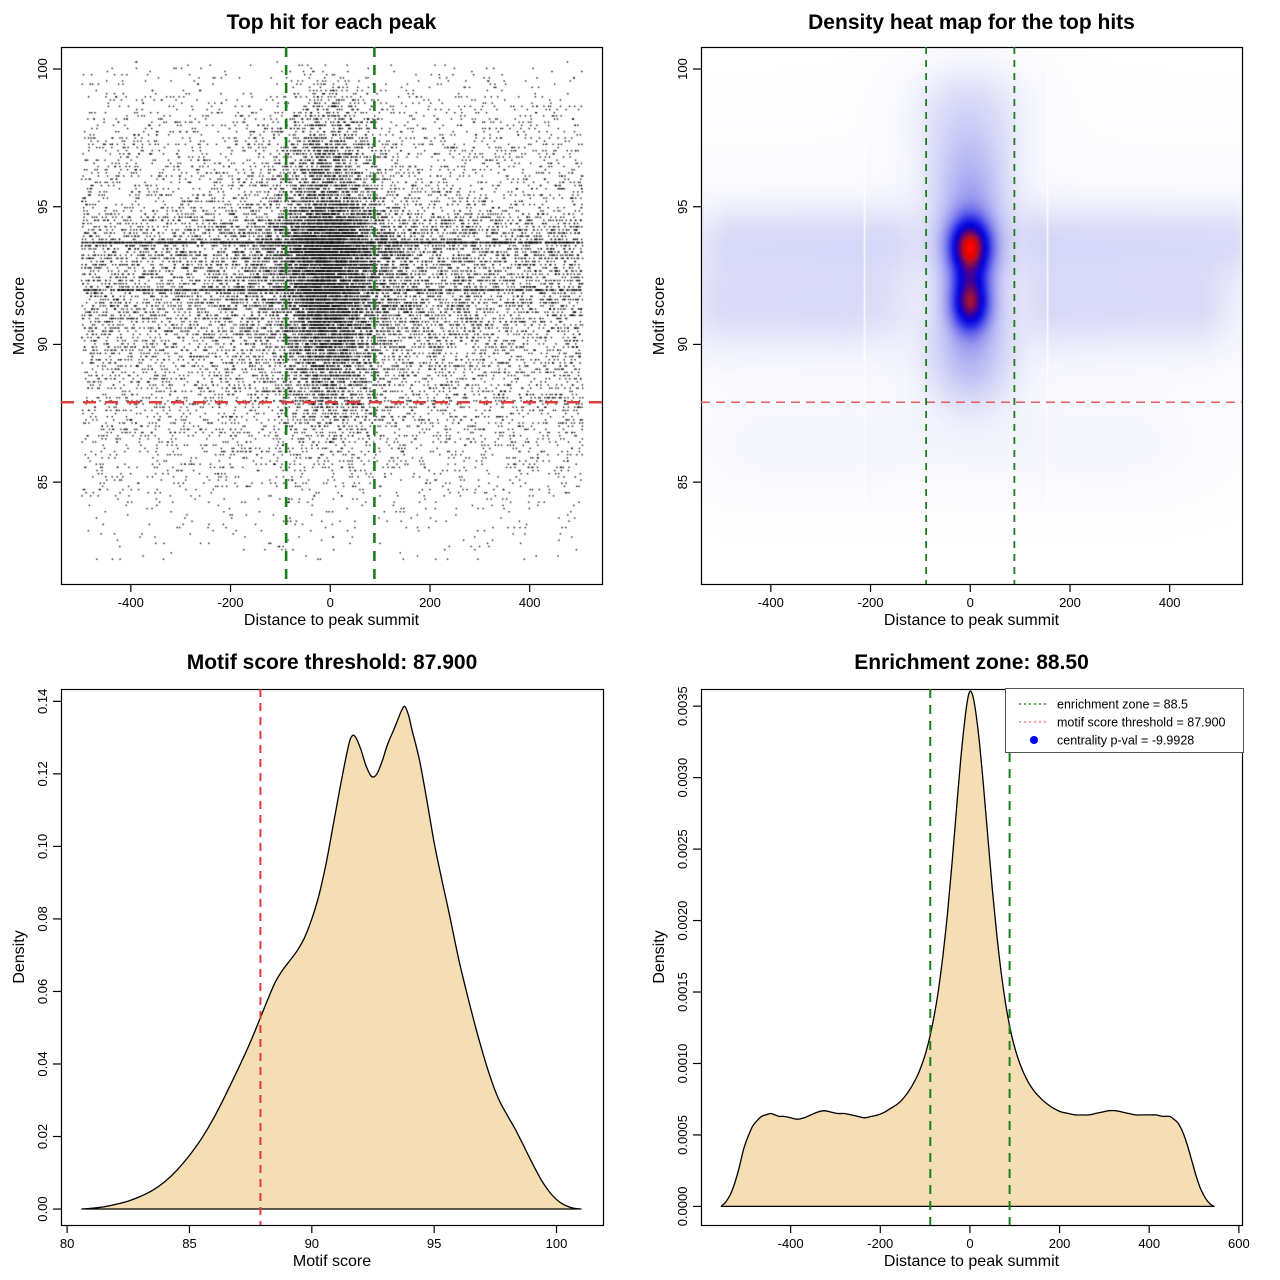  Describe the element at coordinates (332, 662) in the screenshot. I see `panel-title: Motif score threshold: 87.900` at that location.